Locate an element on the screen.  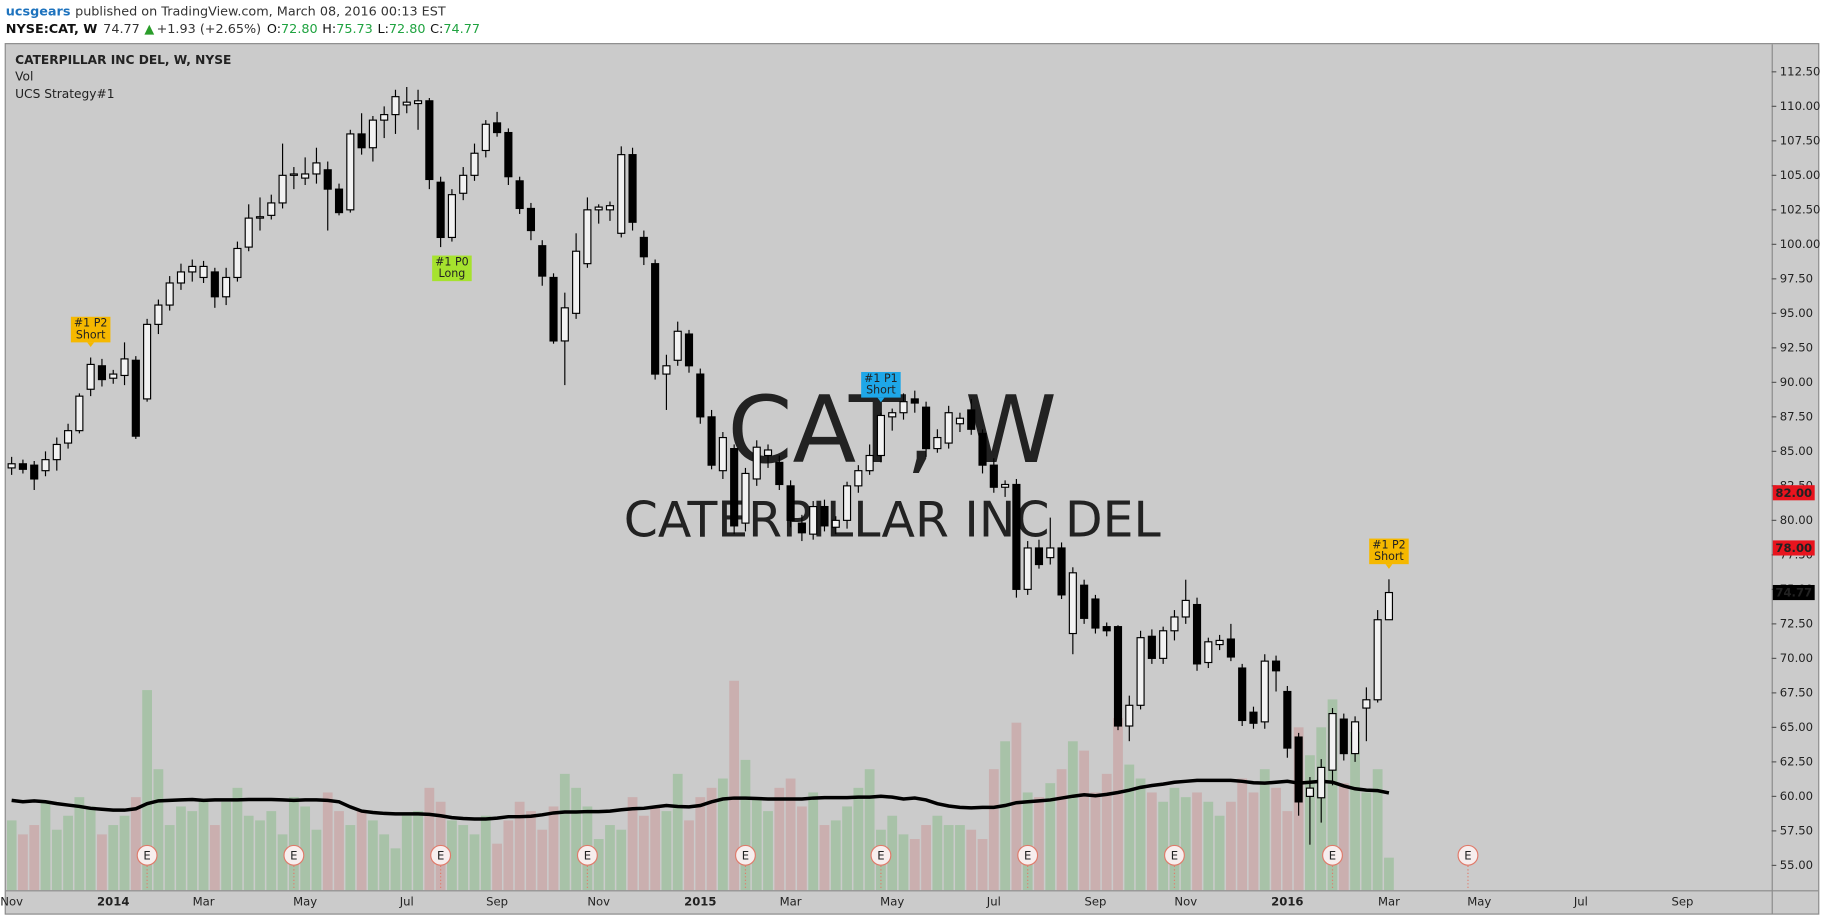
y-tick-label: 57.50 is located at coordinates (1796, 830).